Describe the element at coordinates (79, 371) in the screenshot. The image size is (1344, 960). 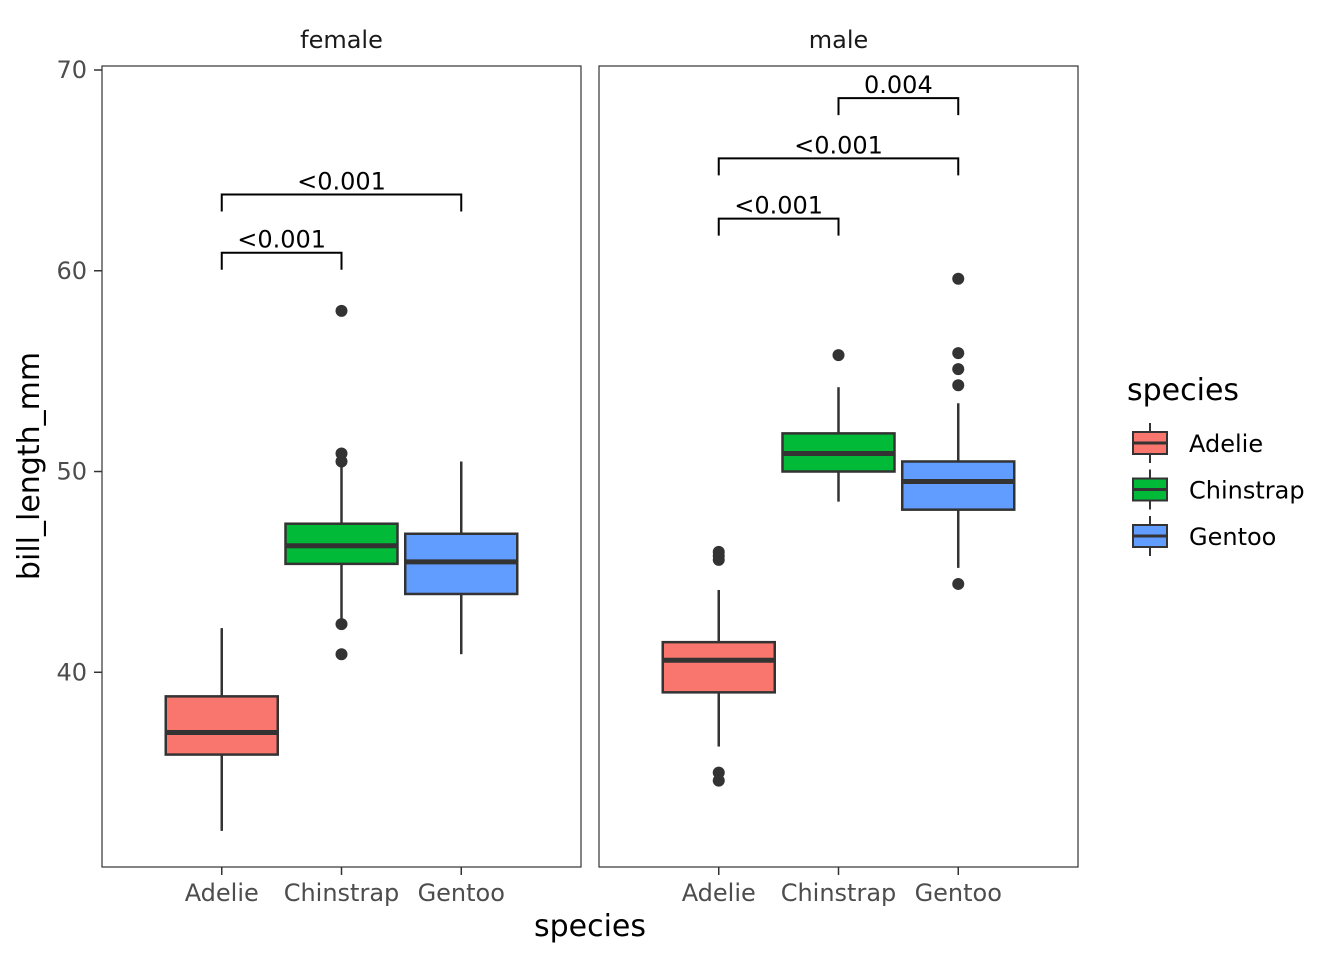
I see `y-axis: 40 50 60 70` at that location.